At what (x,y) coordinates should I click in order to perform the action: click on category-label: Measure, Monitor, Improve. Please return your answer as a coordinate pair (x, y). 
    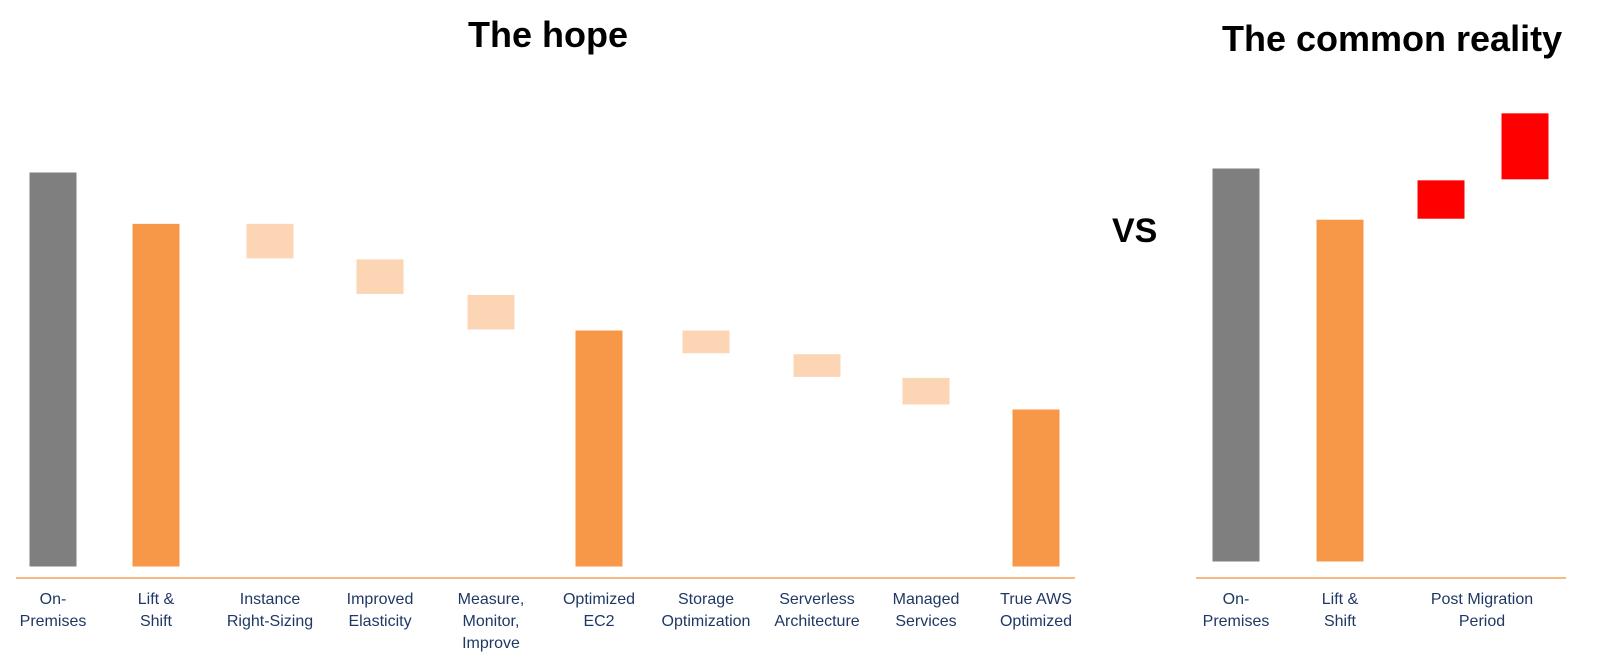
    Looking at the image, I should click on (491, 621).